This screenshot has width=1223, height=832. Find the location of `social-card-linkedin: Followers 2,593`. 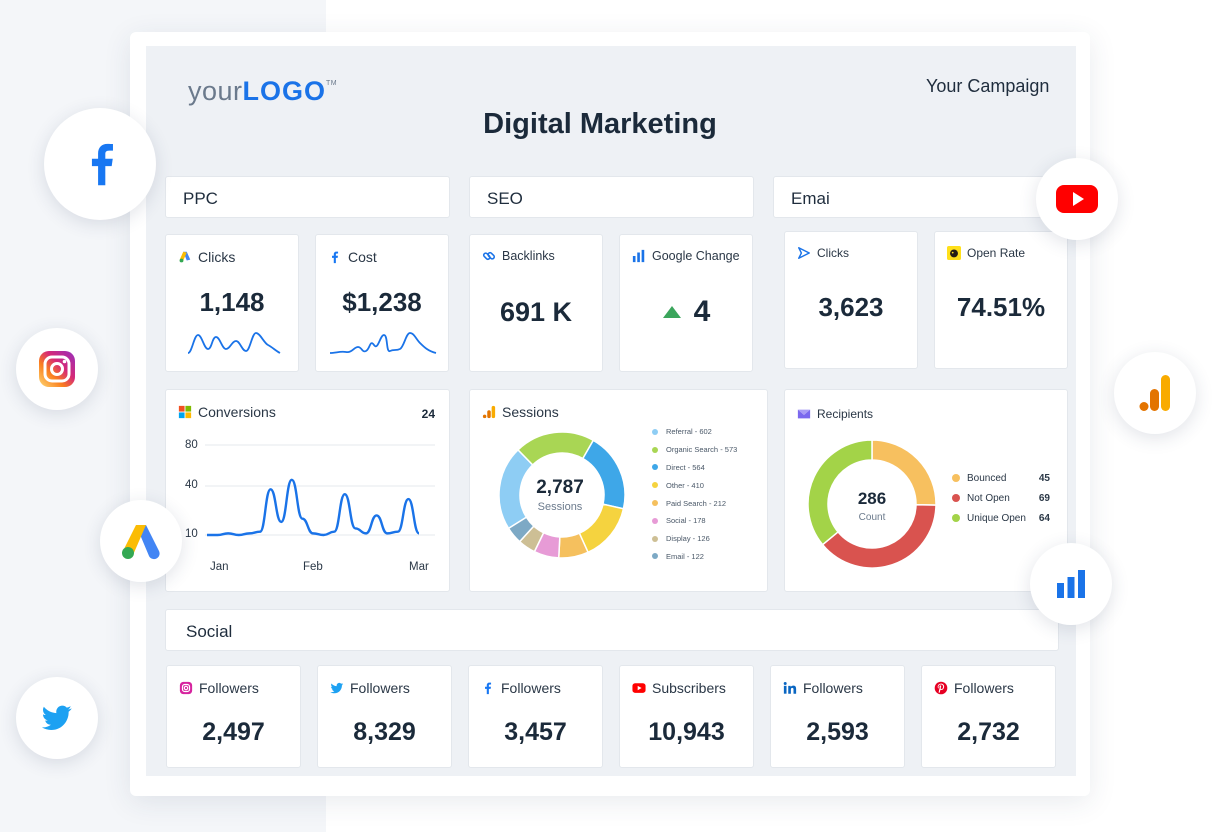

social-card-linkedin: Followers 2,593 is located at coordinates (837, 716).